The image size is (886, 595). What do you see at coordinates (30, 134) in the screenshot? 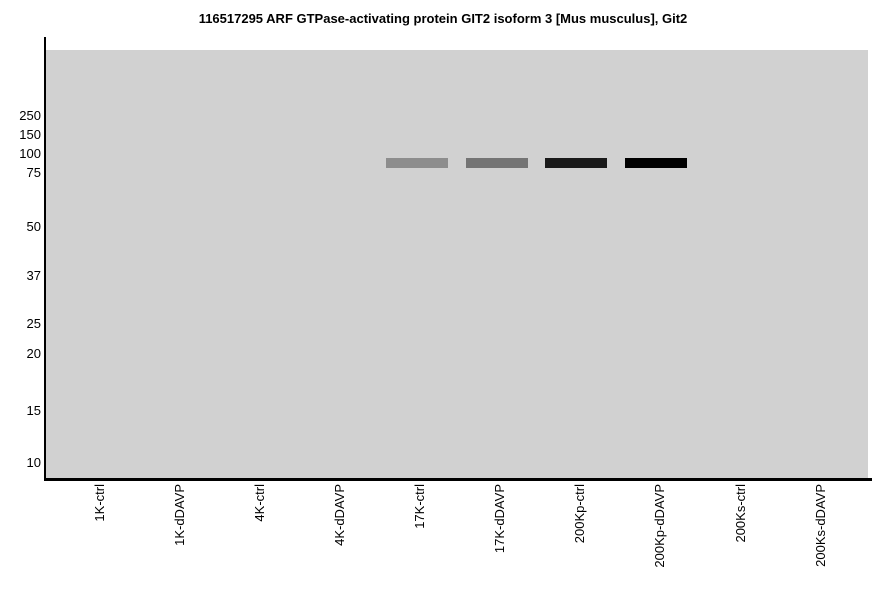
I see `y-tick-label-150: 150` at bounding box center [30, 134].